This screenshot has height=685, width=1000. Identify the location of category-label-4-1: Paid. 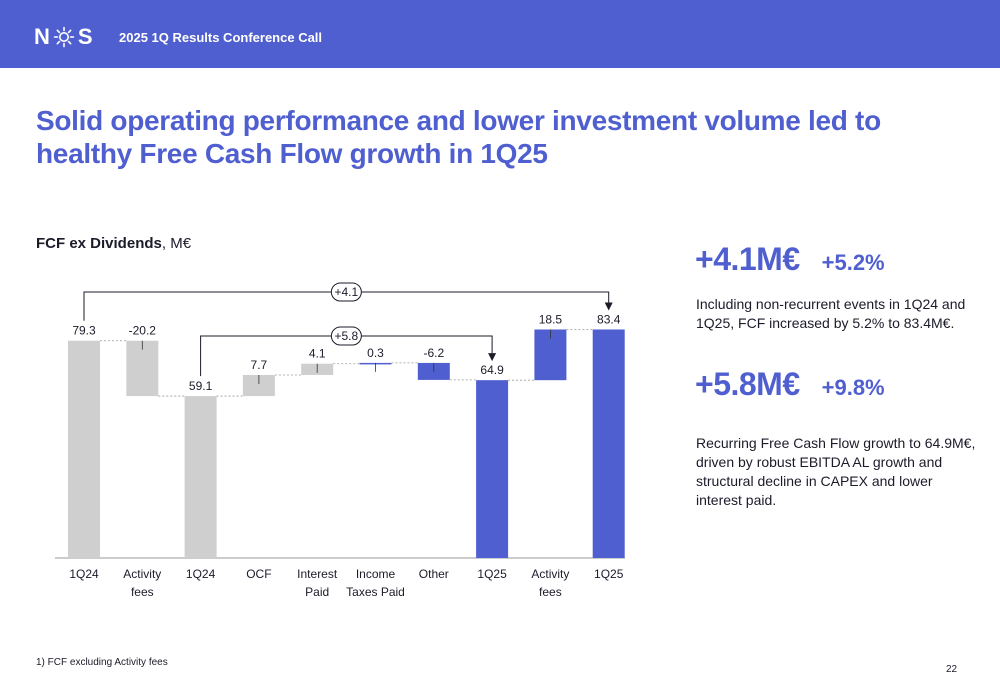
(317, 592).